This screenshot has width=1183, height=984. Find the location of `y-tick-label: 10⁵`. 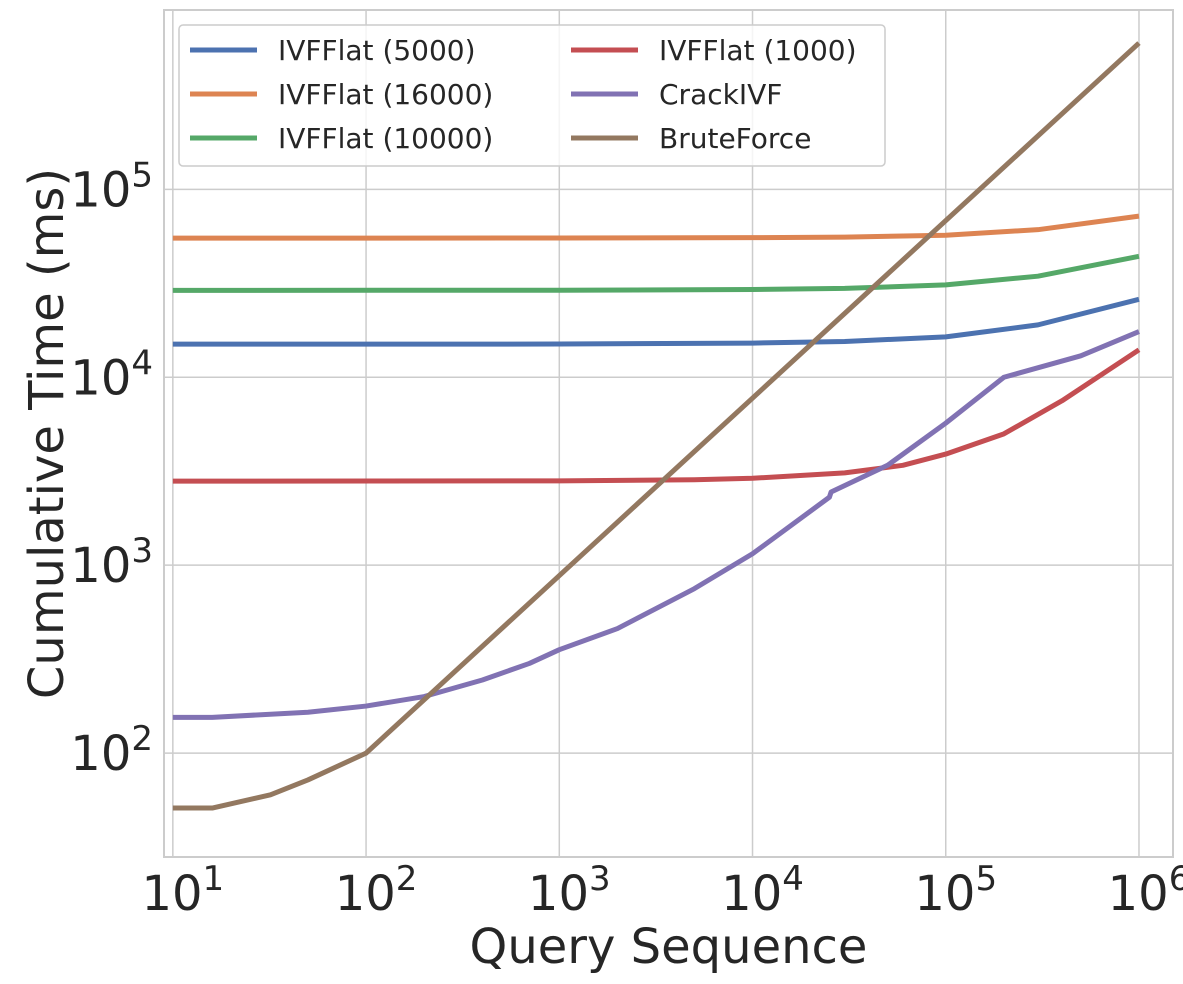

y-tick-label: 10⁵ is located at coordinates (111, 186).